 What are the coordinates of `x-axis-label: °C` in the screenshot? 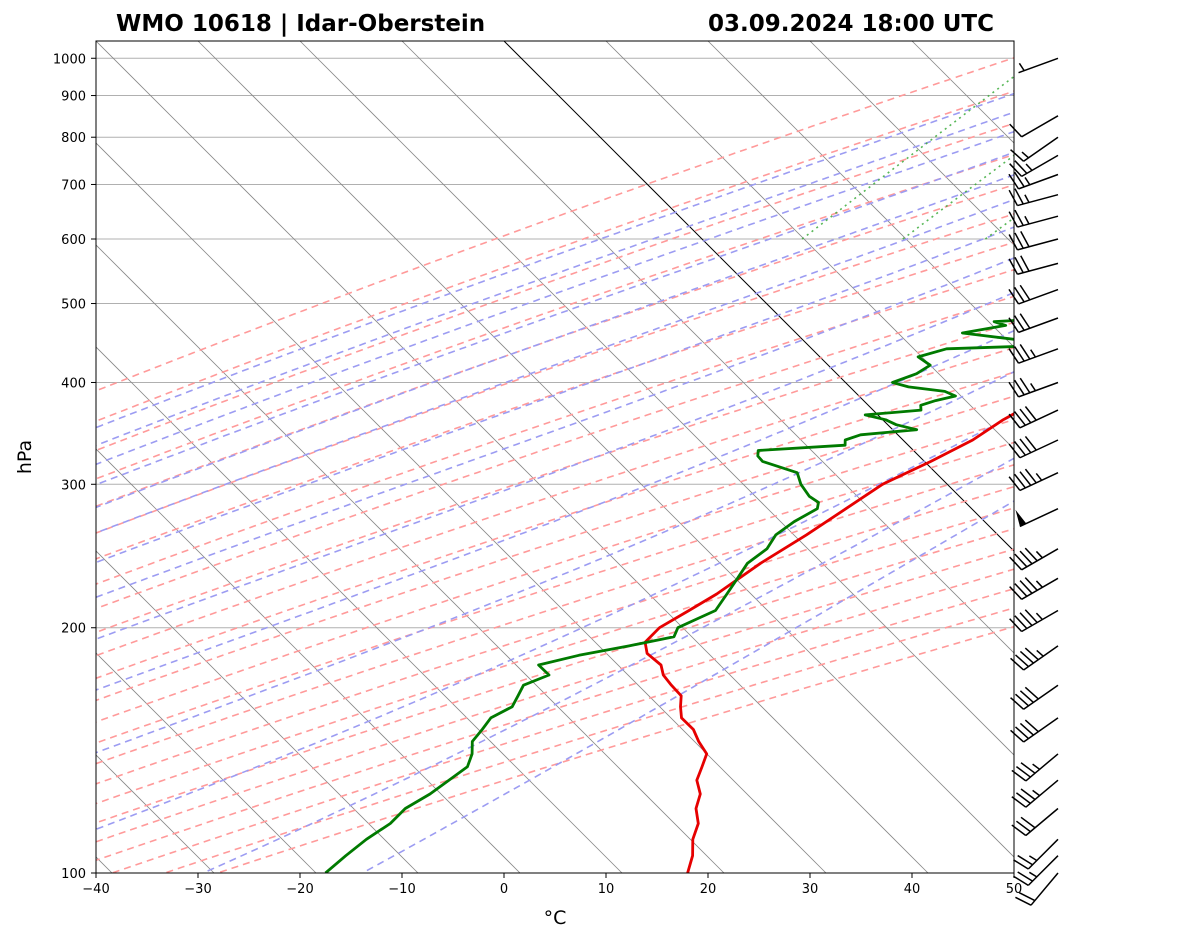 It's located at (555, 918).